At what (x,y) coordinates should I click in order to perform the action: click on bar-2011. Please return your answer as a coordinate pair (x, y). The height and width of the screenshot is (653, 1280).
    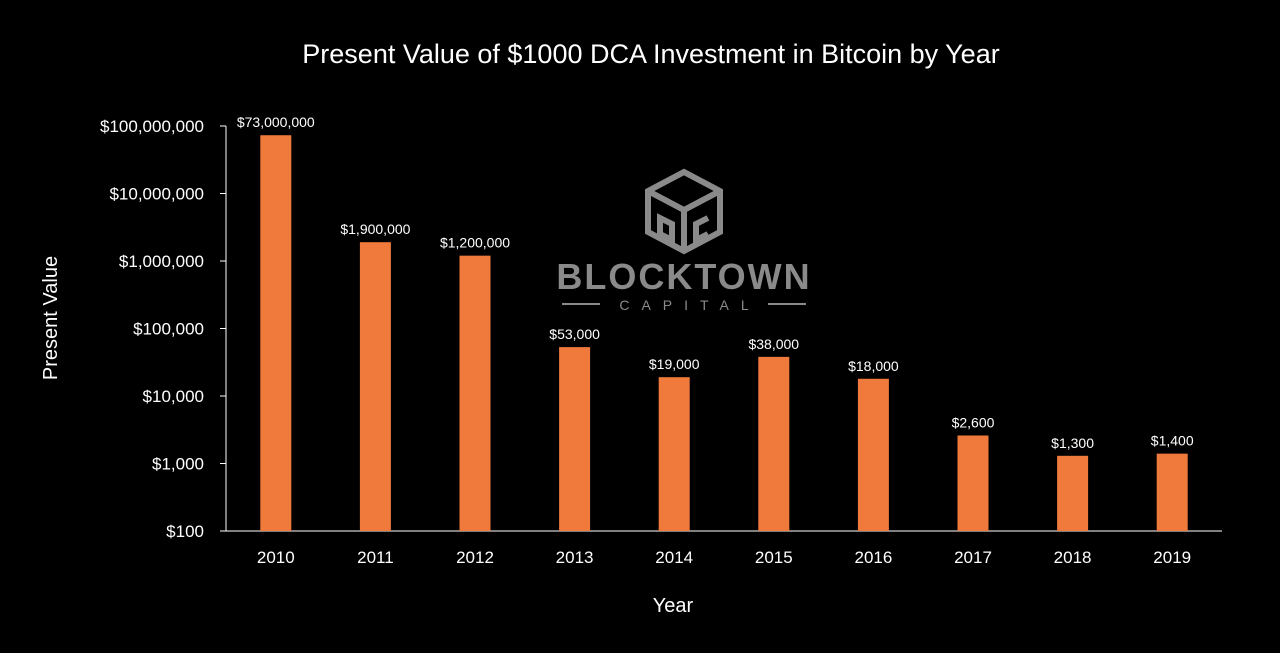
    Looking at the image, I should click on (375, 386).